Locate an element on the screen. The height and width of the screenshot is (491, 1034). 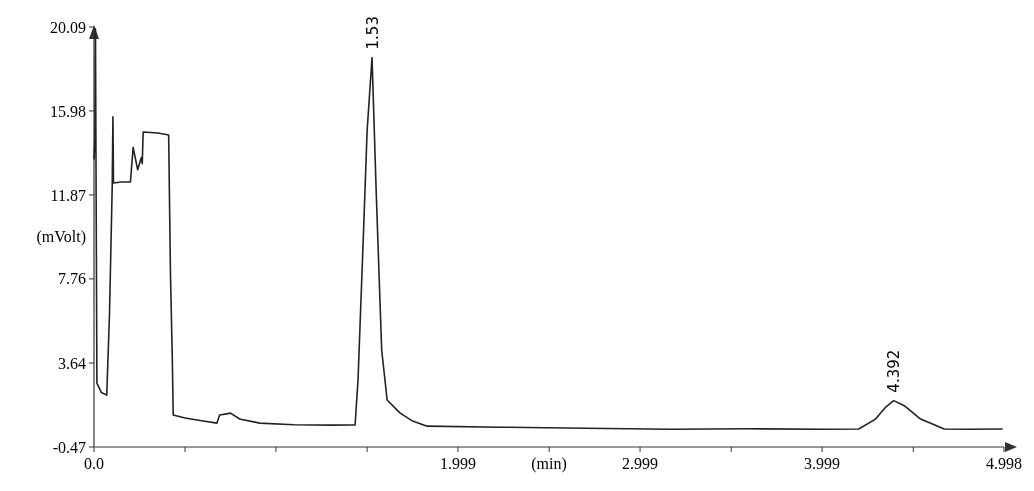
y-tick-label: 15.98 is located at coordinates (68, 111).